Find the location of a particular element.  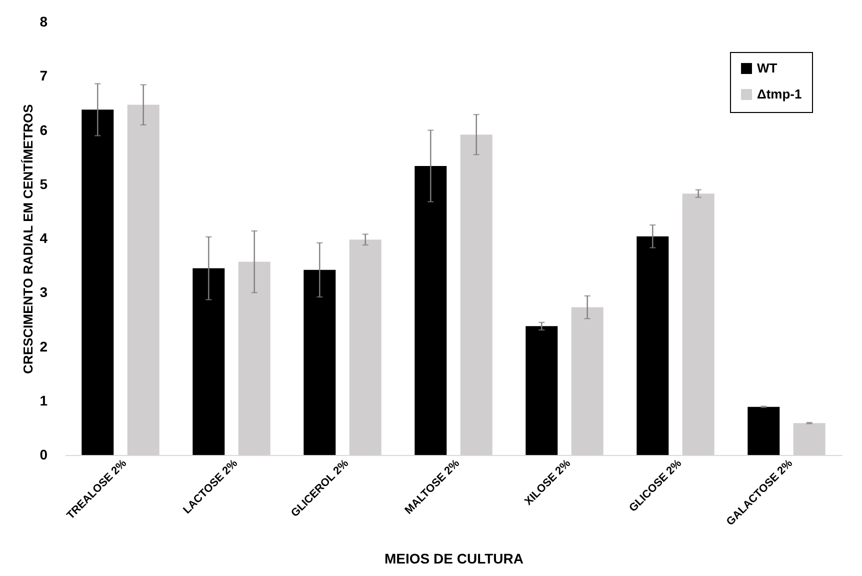

legend-label: WT is located at coordinates (767, 68).